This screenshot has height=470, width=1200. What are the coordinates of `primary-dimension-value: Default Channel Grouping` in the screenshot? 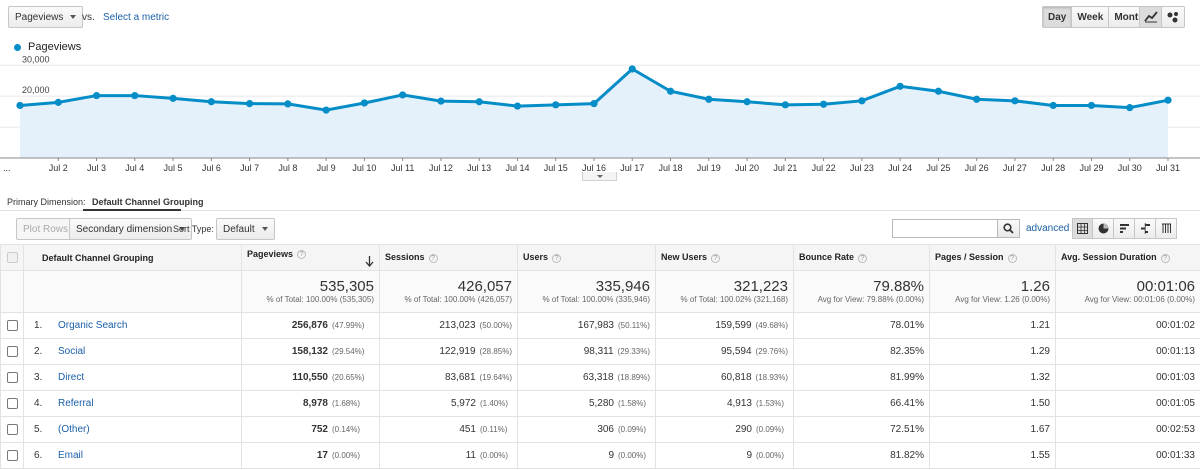 It's located at (148, 202).